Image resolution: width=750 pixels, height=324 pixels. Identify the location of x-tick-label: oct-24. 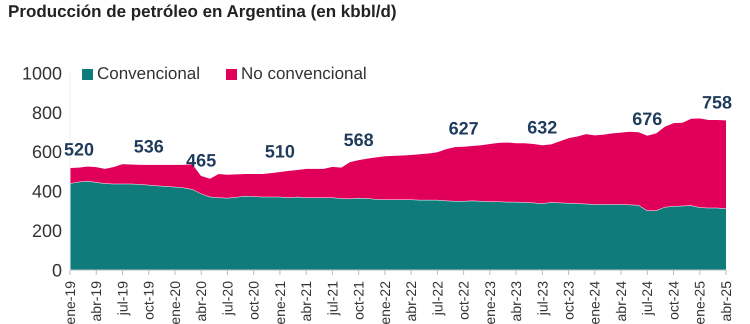
(673, 300).